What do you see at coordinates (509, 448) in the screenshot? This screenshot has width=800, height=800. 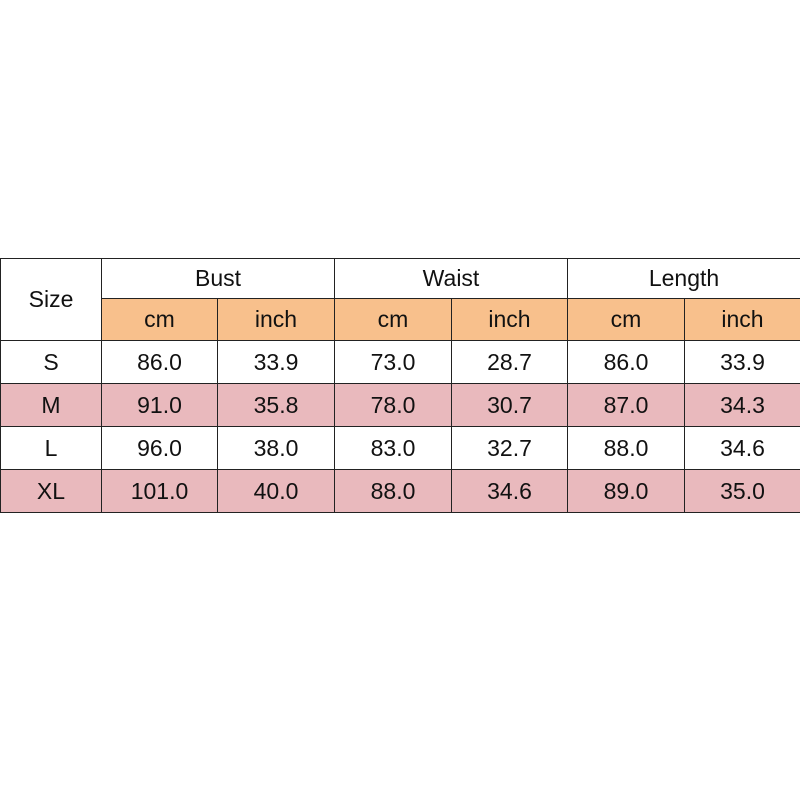 I see `measurement-cell: 32.7` at bounding box center [509, 448].